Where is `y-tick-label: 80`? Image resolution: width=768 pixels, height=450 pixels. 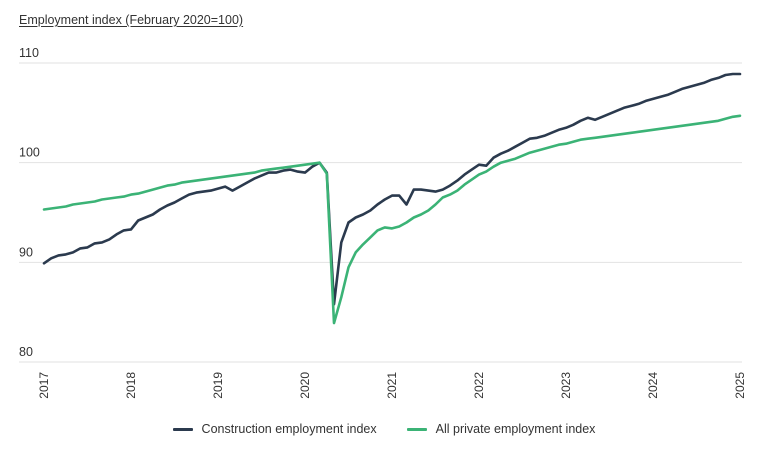
y-tick-label: 80 is located at coordinates (26, 352).